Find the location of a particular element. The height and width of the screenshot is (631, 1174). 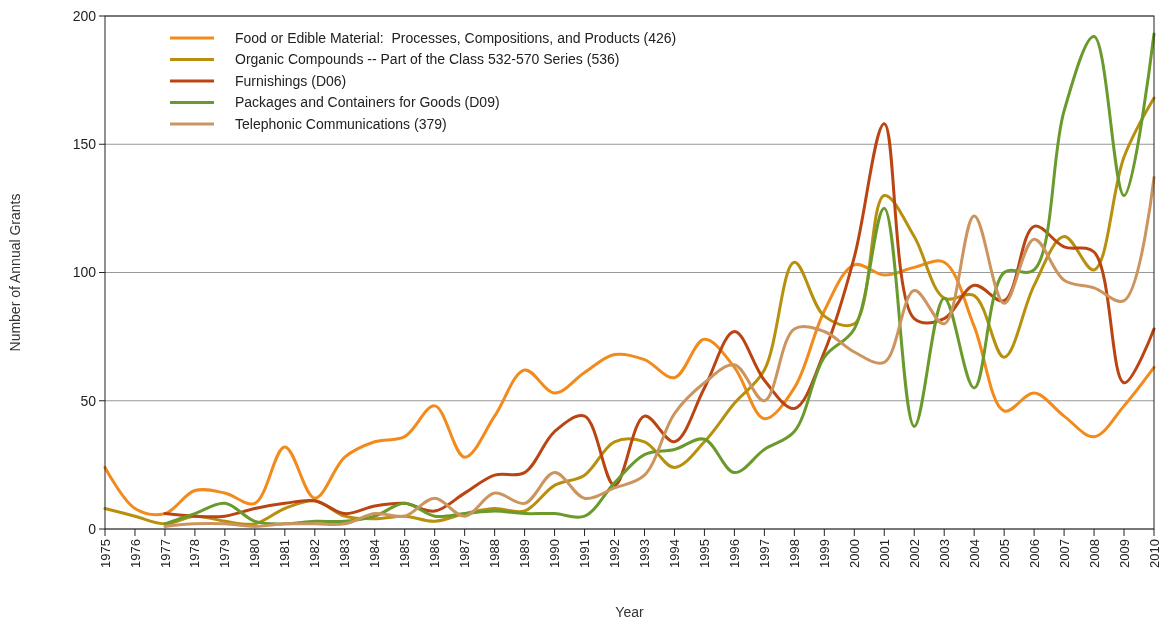

x-tick-label: 1984 is located at coordinates (375, 553).